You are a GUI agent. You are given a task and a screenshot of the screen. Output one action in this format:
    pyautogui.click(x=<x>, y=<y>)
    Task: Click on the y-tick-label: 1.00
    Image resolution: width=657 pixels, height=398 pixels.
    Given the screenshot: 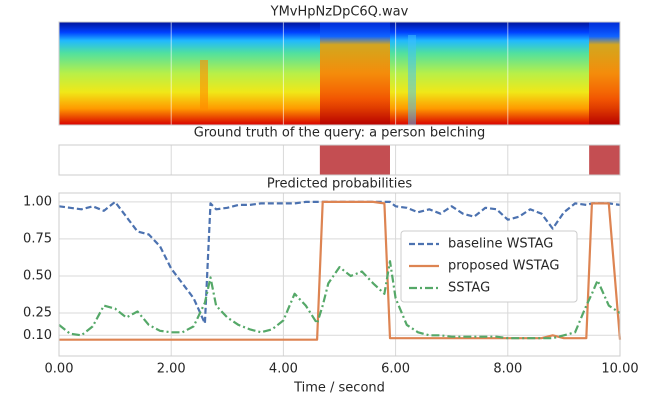 What is the action you would take?
    pyautogui.click(x=37, y=201)
    